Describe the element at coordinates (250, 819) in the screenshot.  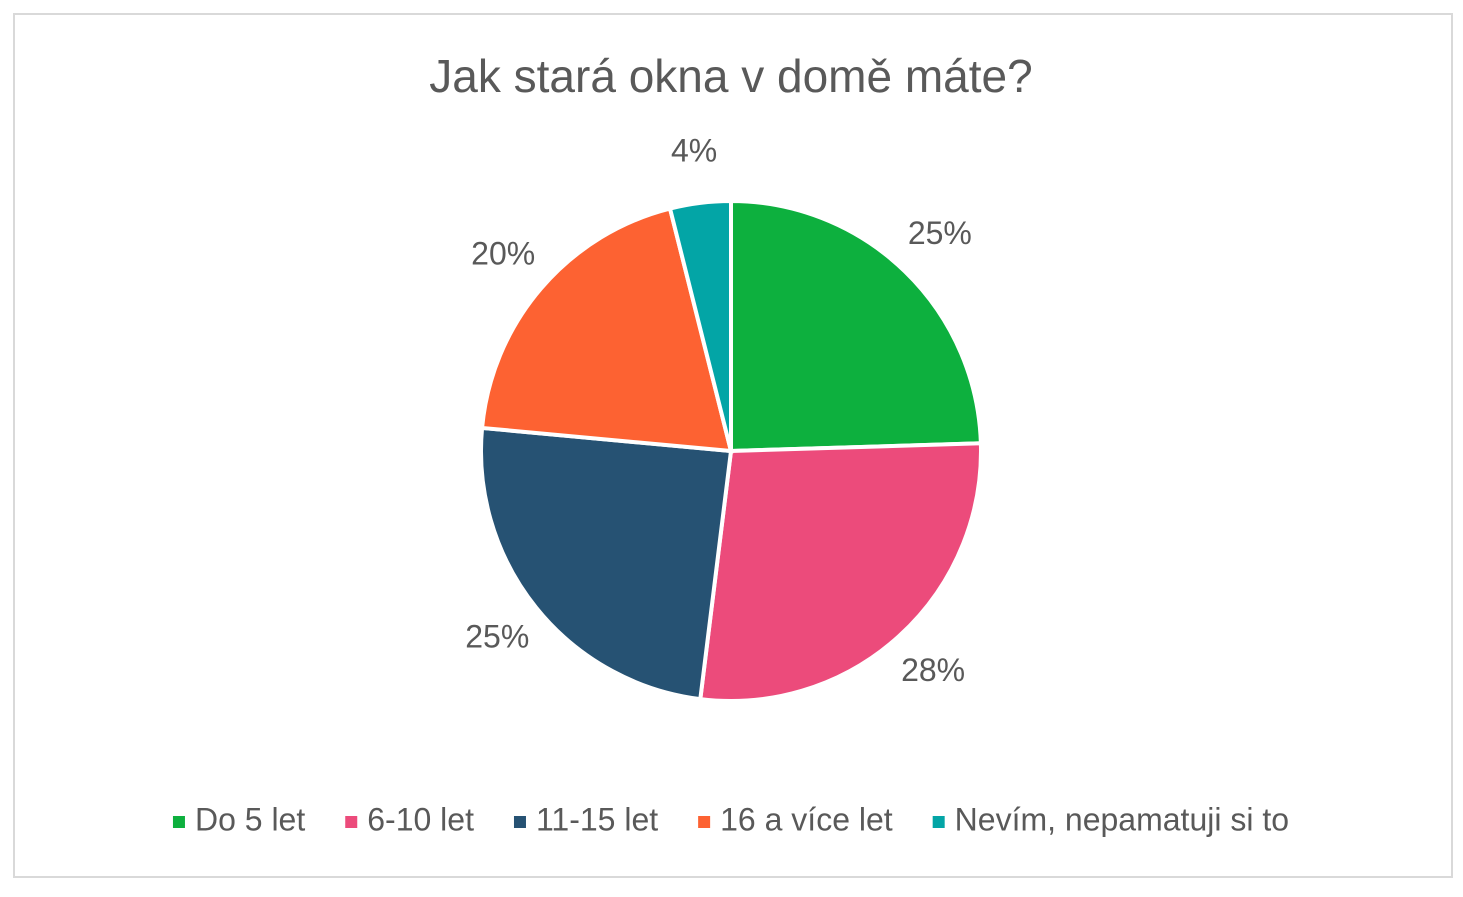
I see `legend-label: Do 5 let` at that location.